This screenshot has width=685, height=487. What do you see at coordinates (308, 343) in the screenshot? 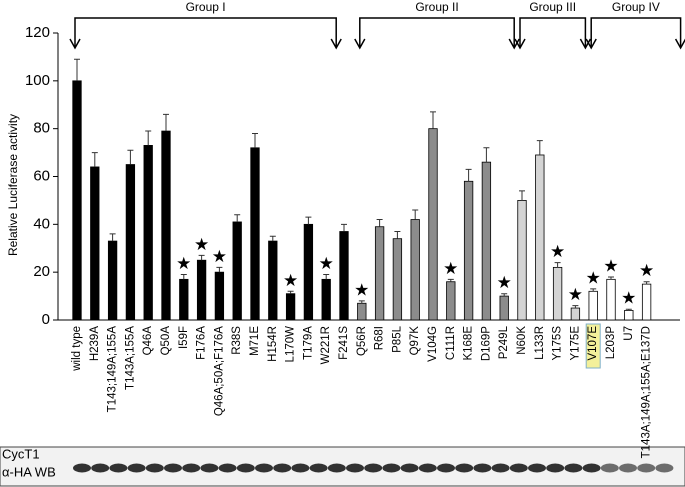
I see `x-tick-label: T179A` at bounding box center [308, 343].